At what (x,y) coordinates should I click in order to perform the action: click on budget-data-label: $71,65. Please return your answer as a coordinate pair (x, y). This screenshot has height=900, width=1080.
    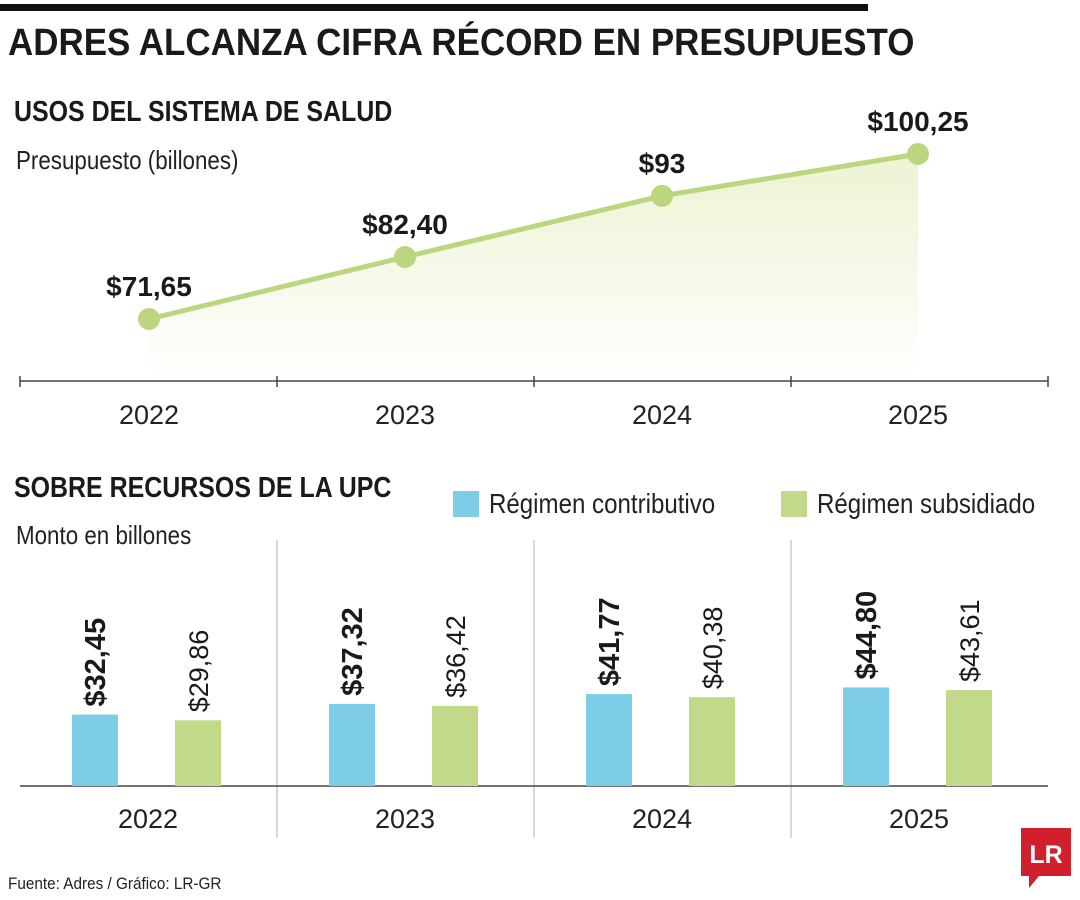
    Looking at the image, I should click on (149, 286).